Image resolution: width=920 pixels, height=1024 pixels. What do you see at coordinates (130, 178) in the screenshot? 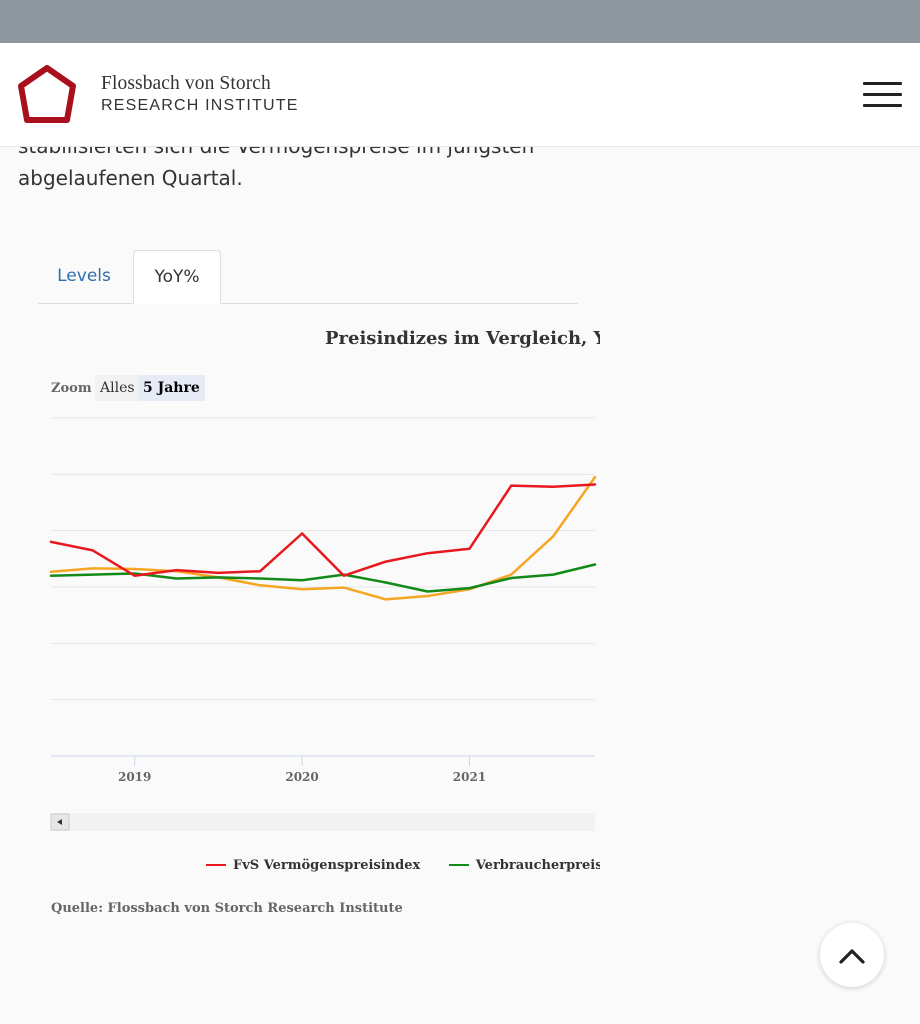
I see `intro-line-2: abgelaufenen Quartal.` at bounding box center [130, 178].